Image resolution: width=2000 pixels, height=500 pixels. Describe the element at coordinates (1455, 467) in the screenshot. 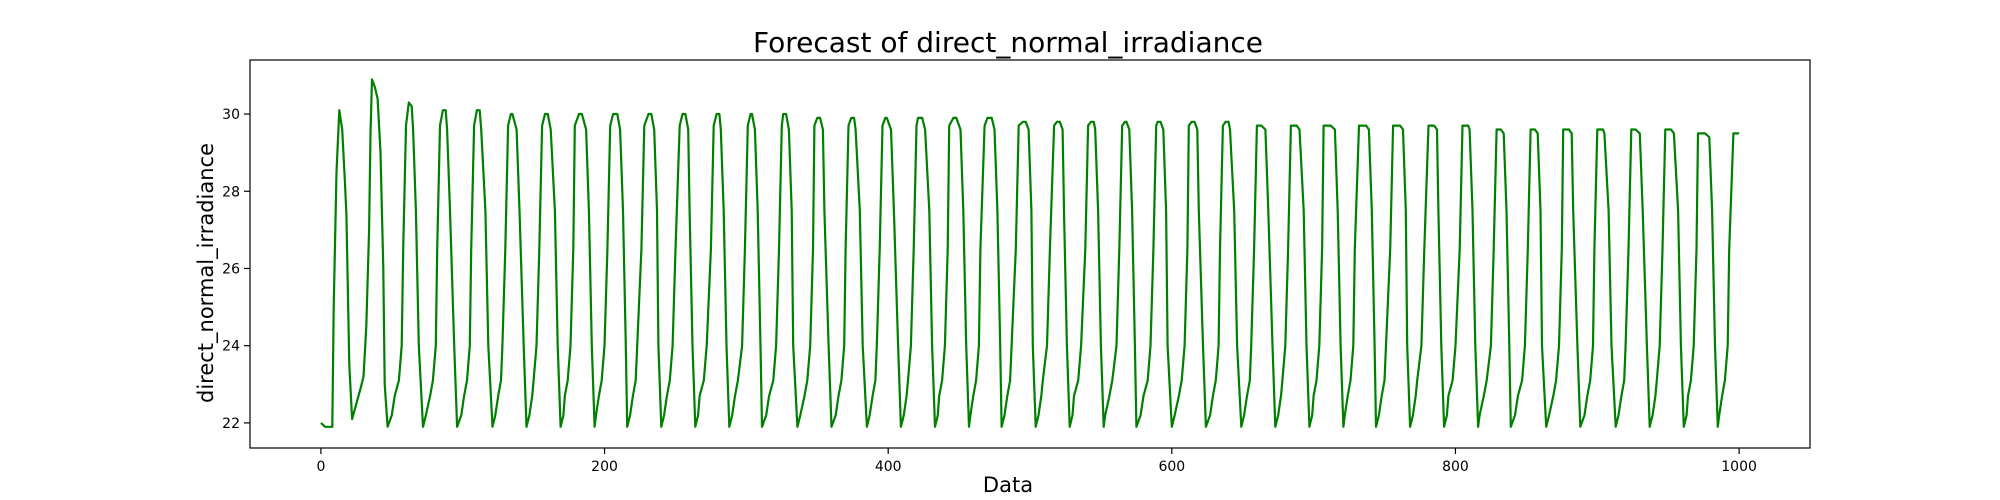

I see `x-tick-label: 800` at that location.